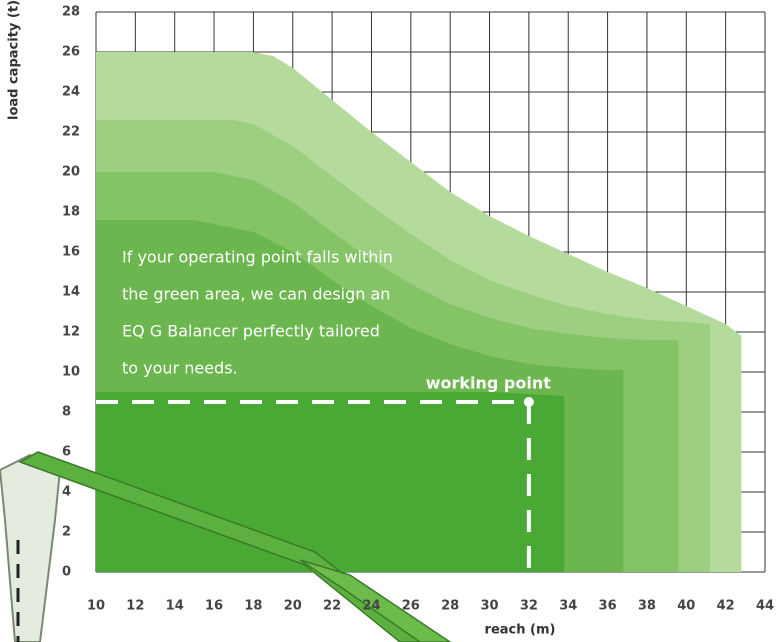 This screenshot has width=782, height=642. What do you see at coordinates (96, 606) in the screenshot?
I see `x-tick-label: 10` at bounding box center [96, 606].